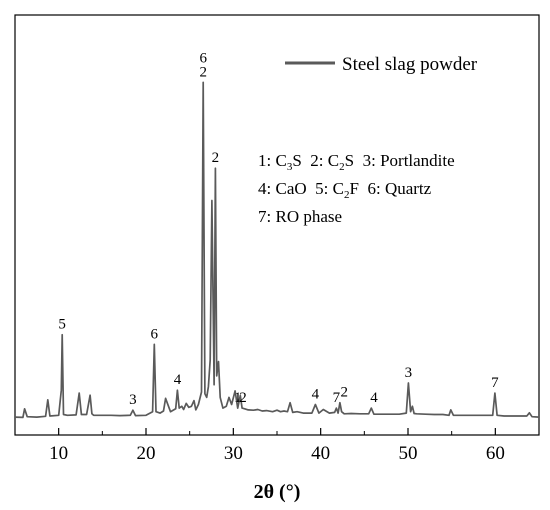  I want to click on phase-key-row-3: 7: RO phase, so click(300, 216).